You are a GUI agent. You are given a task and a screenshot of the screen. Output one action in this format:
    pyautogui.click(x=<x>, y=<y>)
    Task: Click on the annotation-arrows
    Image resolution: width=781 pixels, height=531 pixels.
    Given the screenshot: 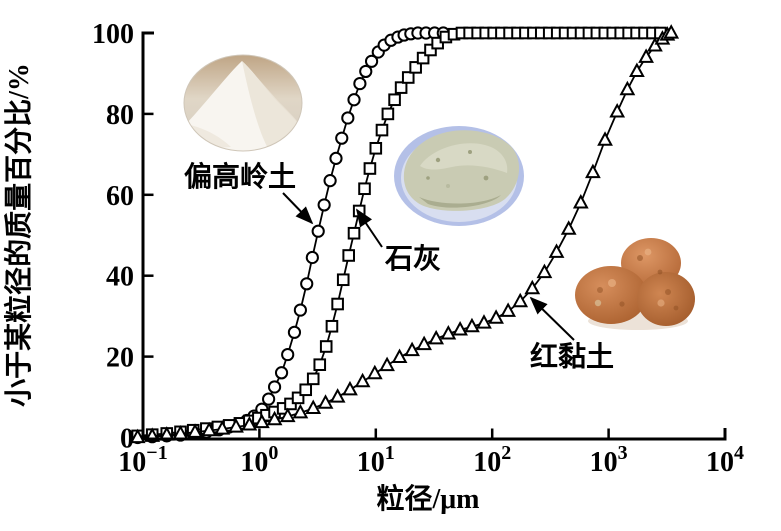 What is the action you would take?
    pyautogui.click(x=428, y=266)
    